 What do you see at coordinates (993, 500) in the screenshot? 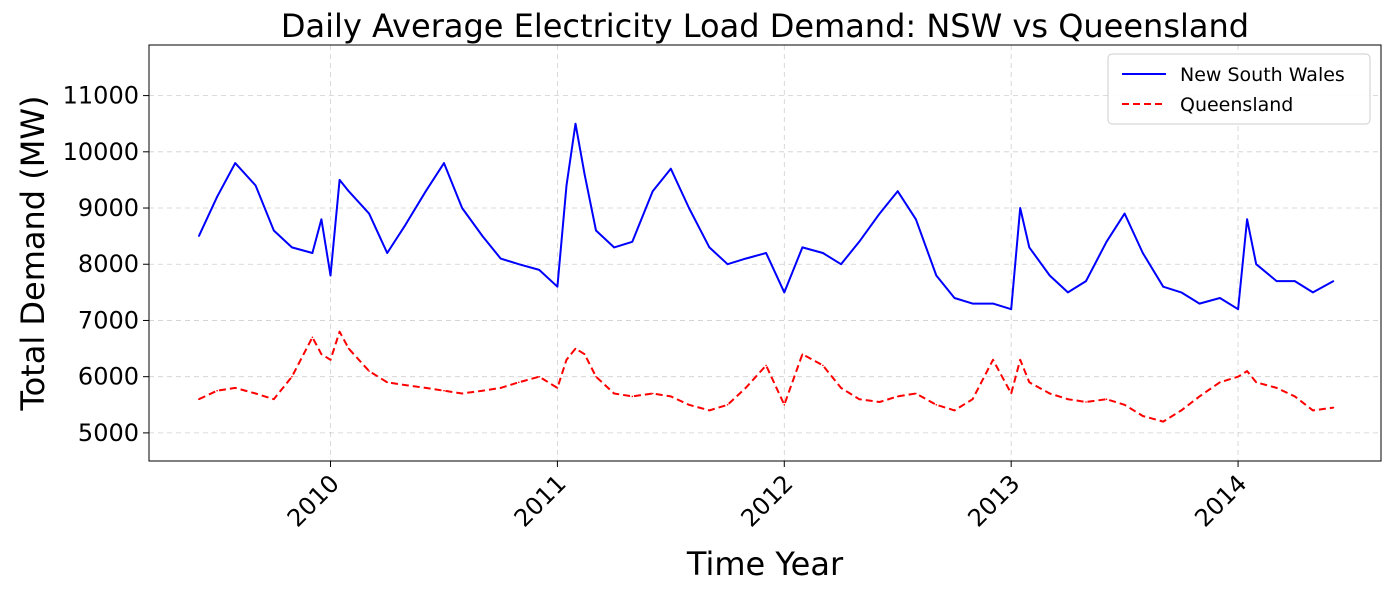
I see `x-tick-label: 2013` at bounding box center [993, 500].